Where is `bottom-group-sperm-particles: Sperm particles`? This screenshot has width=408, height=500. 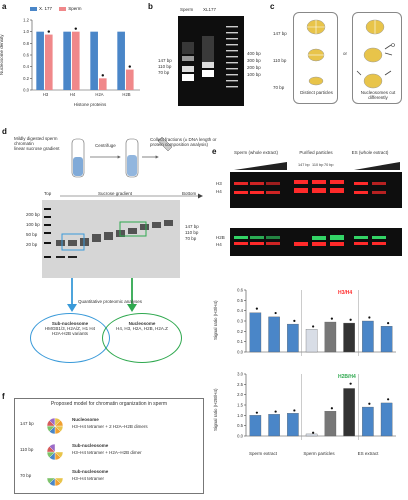
bottom-group-sperm-particles: Sperm particles is located at coordinates (319, 453).